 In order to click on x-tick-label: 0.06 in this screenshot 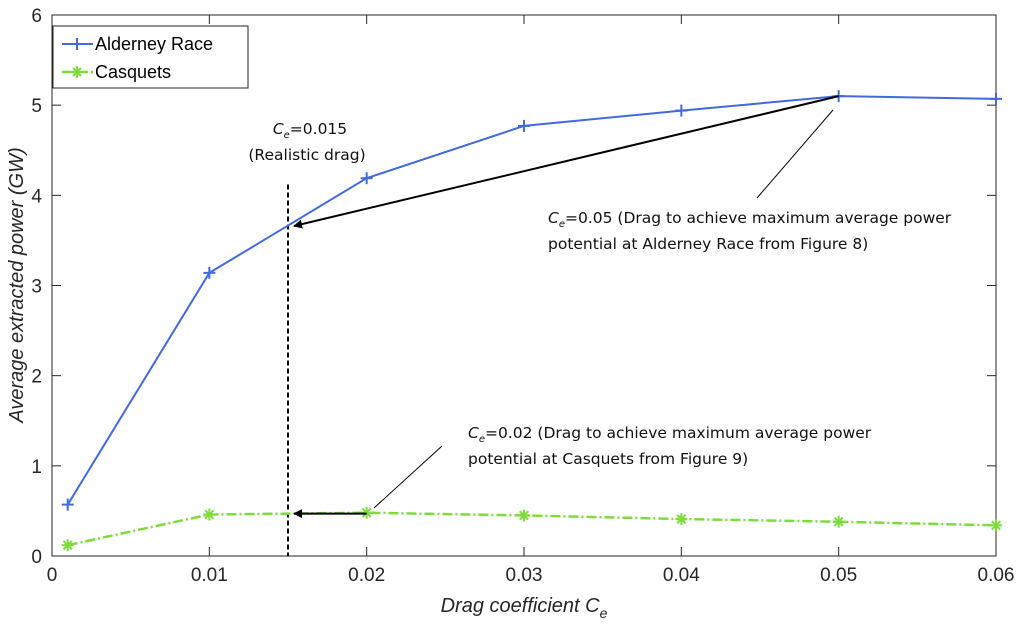, I will do `click(996, 575)`.